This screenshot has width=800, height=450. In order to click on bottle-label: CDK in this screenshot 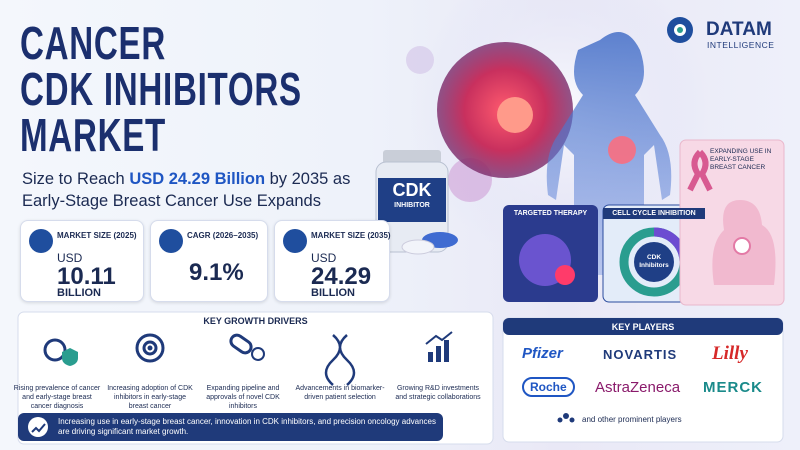, I will do `click(412, 190)`.